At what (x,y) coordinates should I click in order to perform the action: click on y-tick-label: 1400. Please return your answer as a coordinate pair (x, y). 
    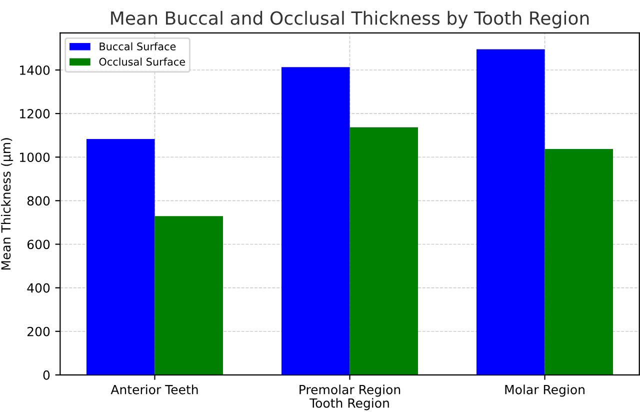
    Looking at the image, I should click on (35, 70).